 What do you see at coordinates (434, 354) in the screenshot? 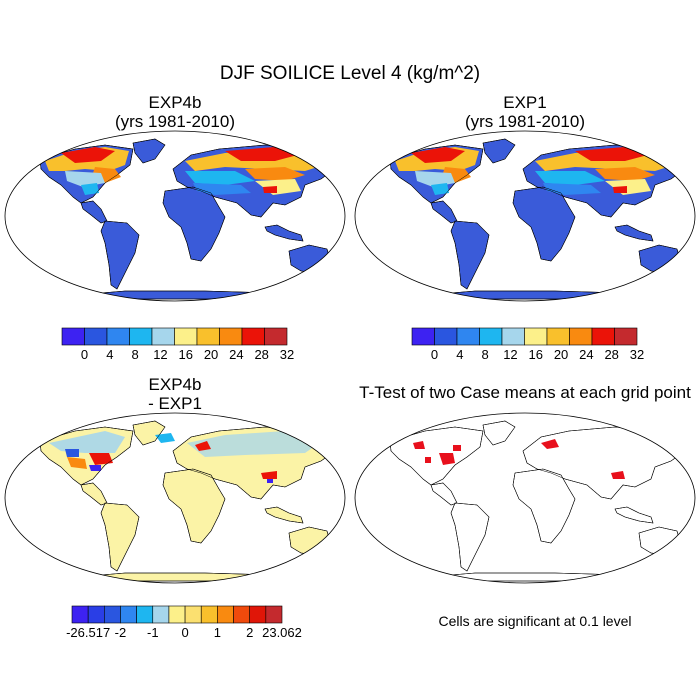
I see `colorbar-2-label: 0` at bounding box center [434, 354].